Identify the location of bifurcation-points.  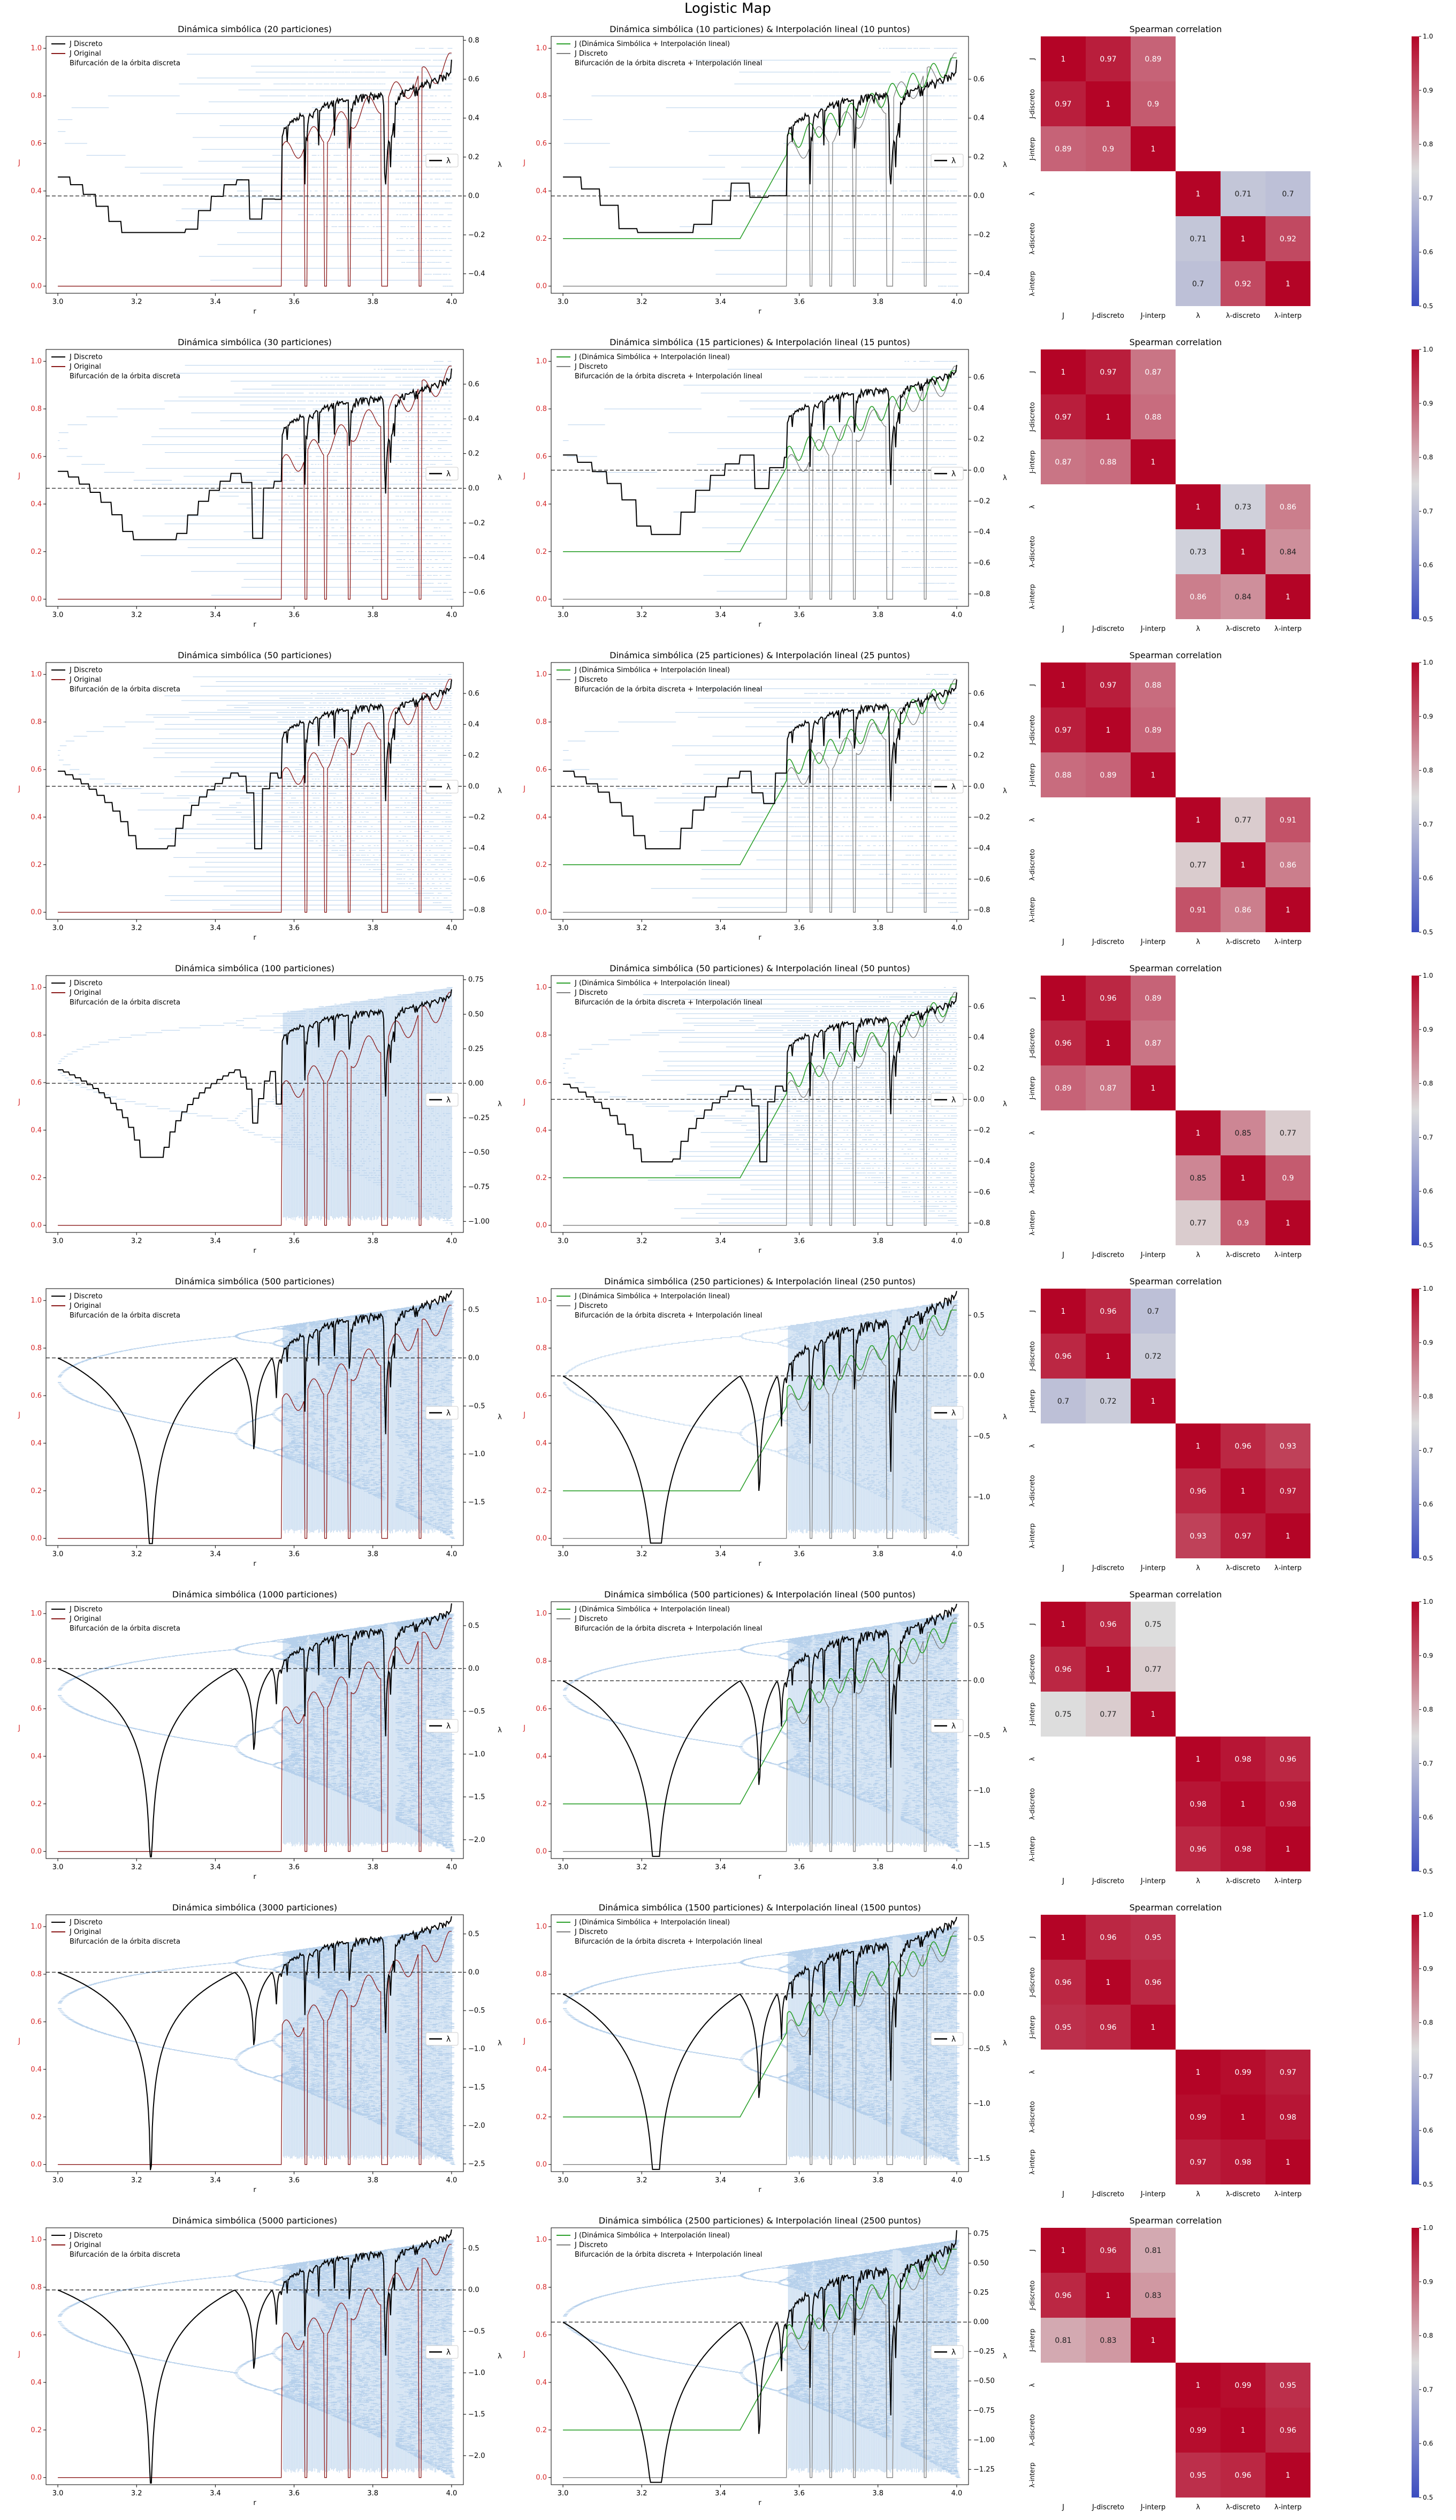
(255, 480).